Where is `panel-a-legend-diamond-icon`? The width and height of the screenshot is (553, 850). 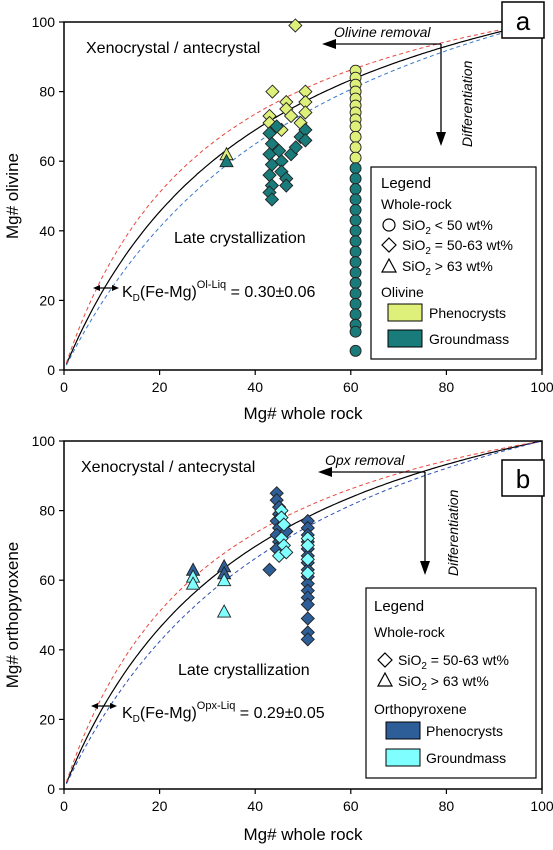 panel-a-legend-diamond-icon is located at coordinates (389, 245).